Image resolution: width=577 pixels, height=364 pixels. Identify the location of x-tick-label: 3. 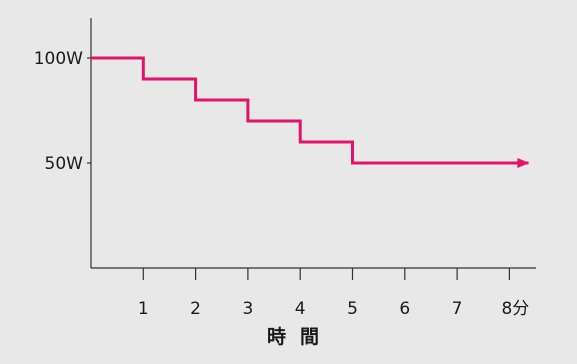
(247, 309).